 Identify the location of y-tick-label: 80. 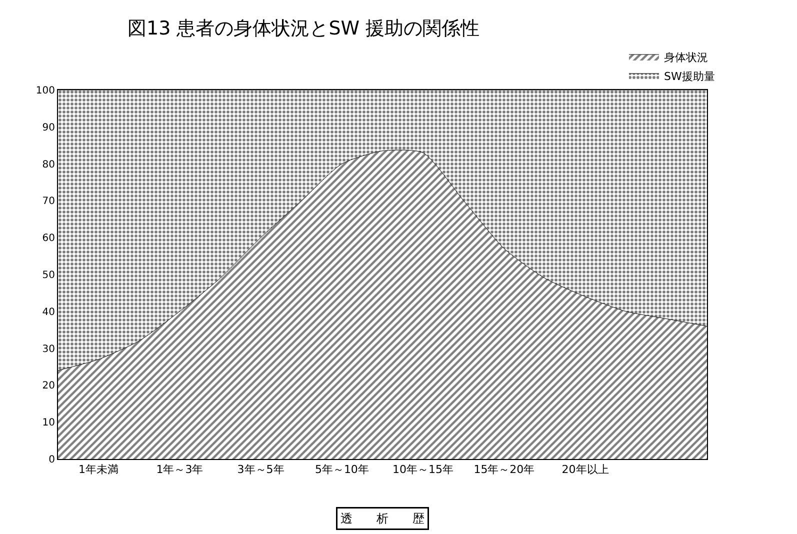
(48, 164).